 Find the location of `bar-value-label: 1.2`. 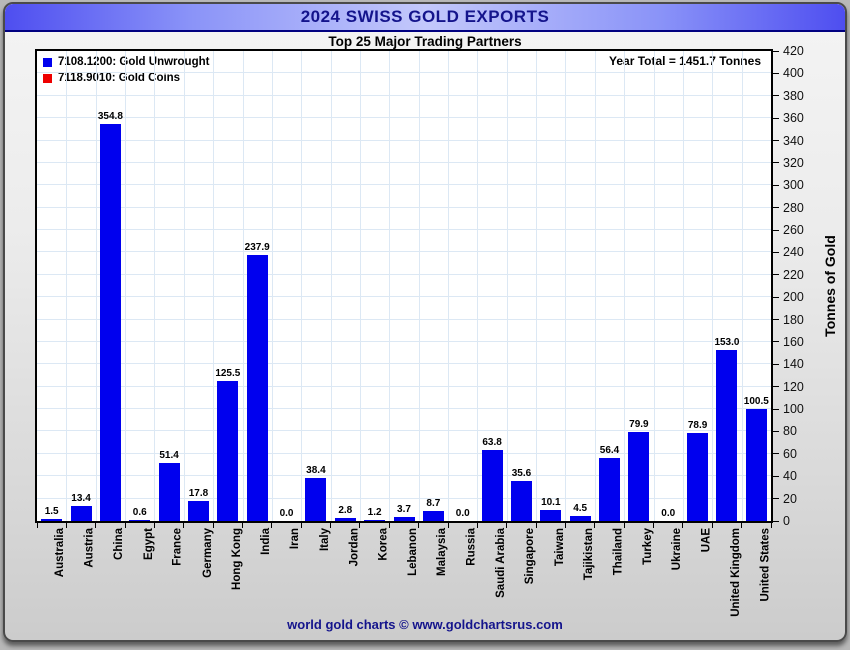

bar-value-label: 1.2 is located at coordinates (374, 512).